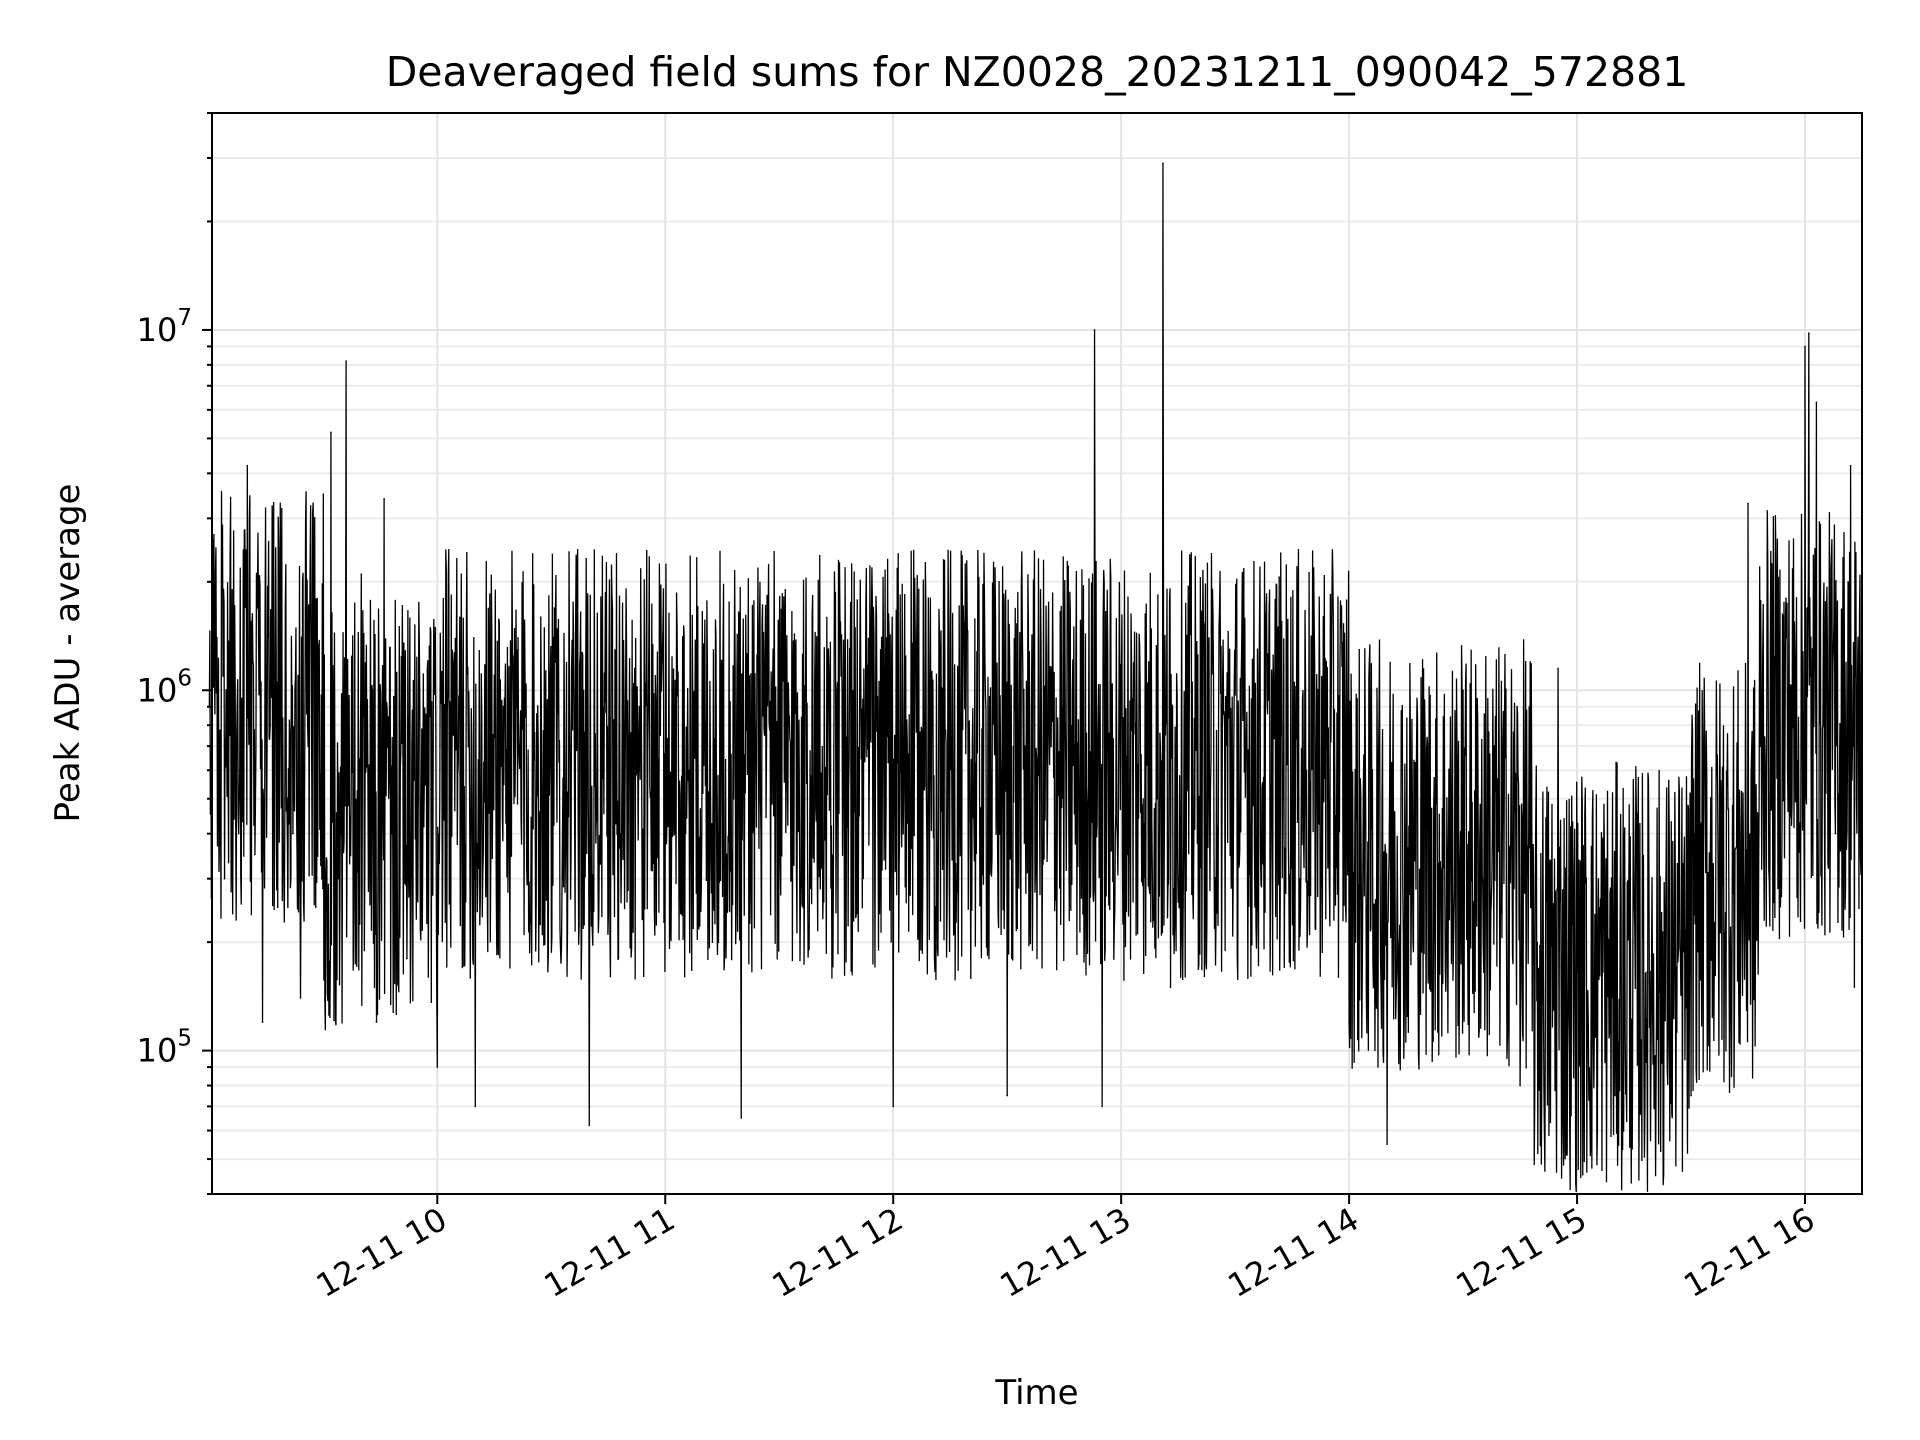 The image size is (1920, 1440). What do you see at coordinates (164, 1048) in the screenshot?
I see `y-tick-label: 10⁵` at bounding box center [164, 1048].